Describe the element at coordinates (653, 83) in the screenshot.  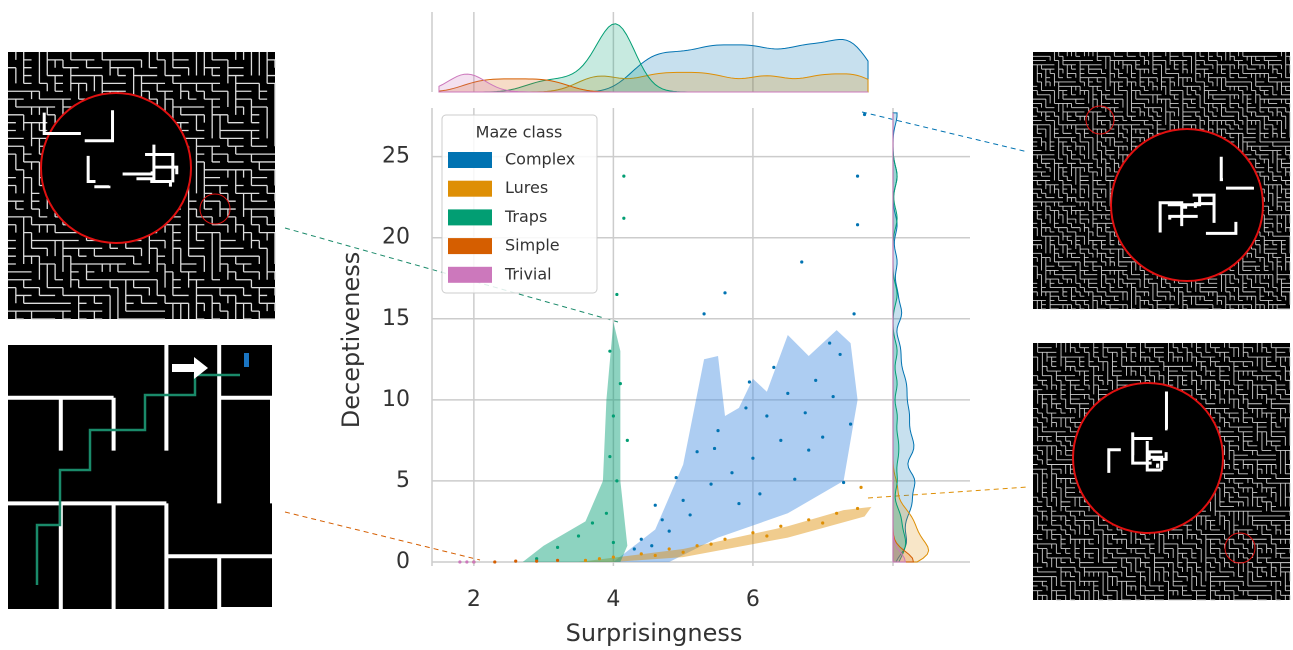
I see `marginal-x` at that location.